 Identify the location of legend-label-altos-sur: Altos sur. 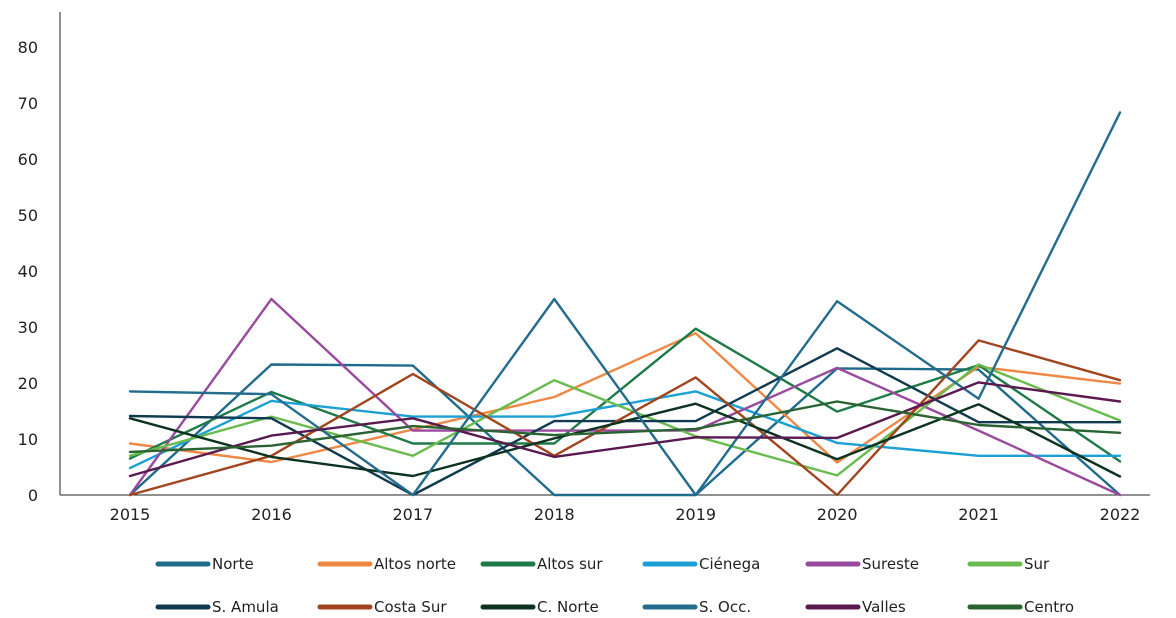
(570, 564).